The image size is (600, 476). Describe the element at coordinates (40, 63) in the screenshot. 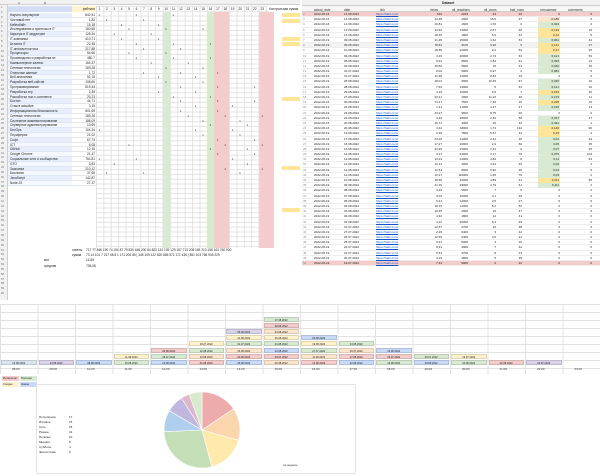

I see `category-row: Компьютерное железо` at that location.